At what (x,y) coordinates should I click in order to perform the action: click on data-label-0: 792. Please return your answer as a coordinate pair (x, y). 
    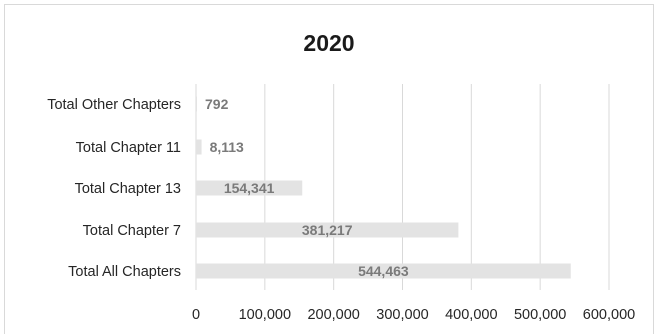
    Looking at the image, I should click on (217, 104).